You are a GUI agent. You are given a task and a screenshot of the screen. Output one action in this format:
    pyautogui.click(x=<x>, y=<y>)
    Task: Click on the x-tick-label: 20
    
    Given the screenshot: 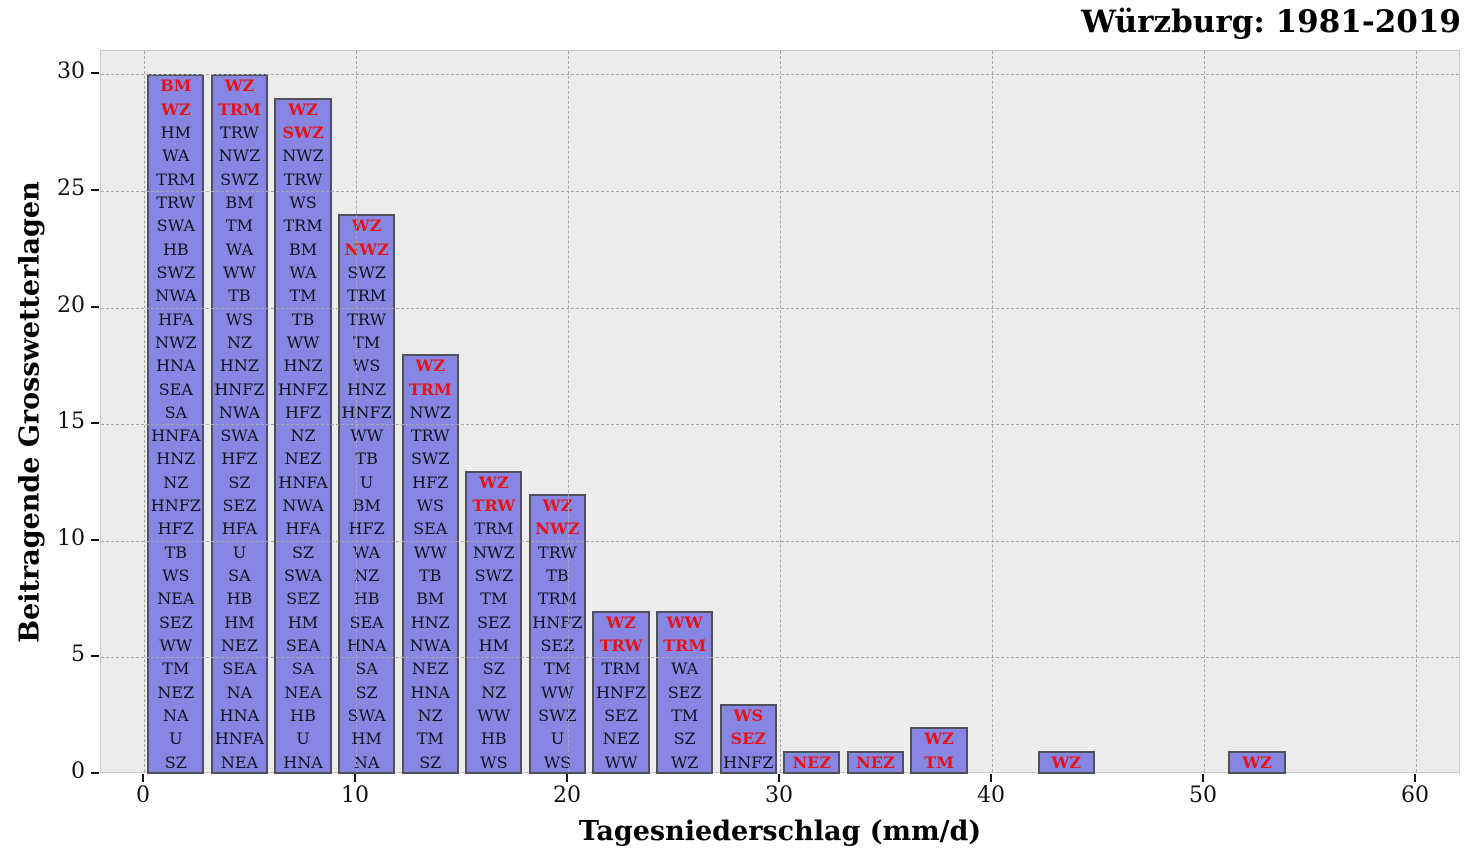 What is the action you would take?
    pyautogui.click(x=567, y=795)
    